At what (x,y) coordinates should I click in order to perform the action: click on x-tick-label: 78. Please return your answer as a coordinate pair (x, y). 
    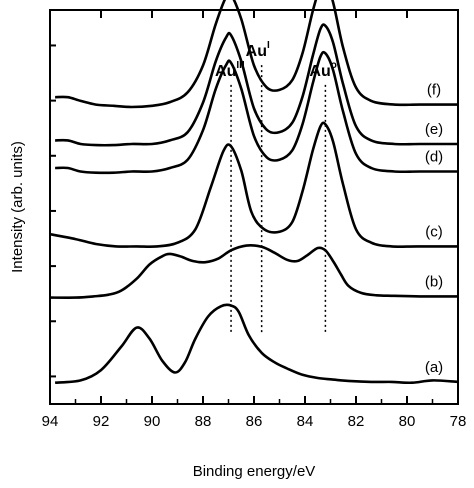
    Looking at the image, I should click on (458, 421).